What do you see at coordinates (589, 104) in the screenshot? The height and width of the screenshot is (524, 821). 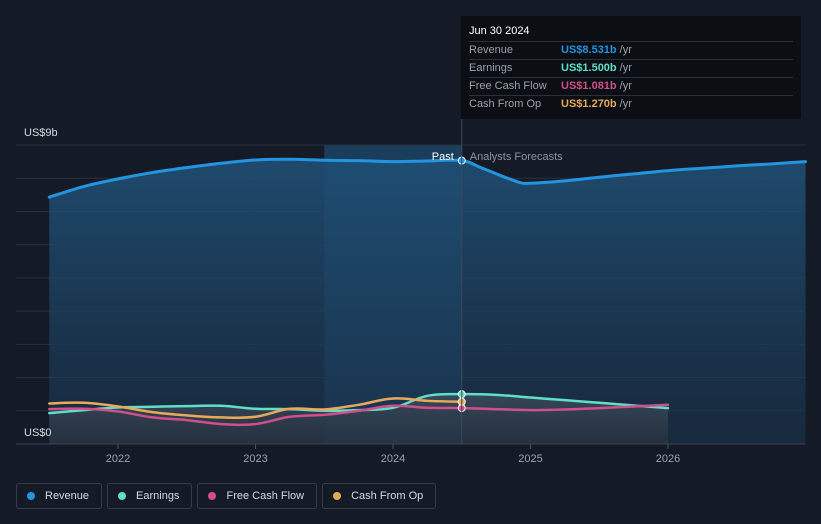 I see `tooltip-value-cash-from-op: US$1.270b` at bounding box center [589, 104].